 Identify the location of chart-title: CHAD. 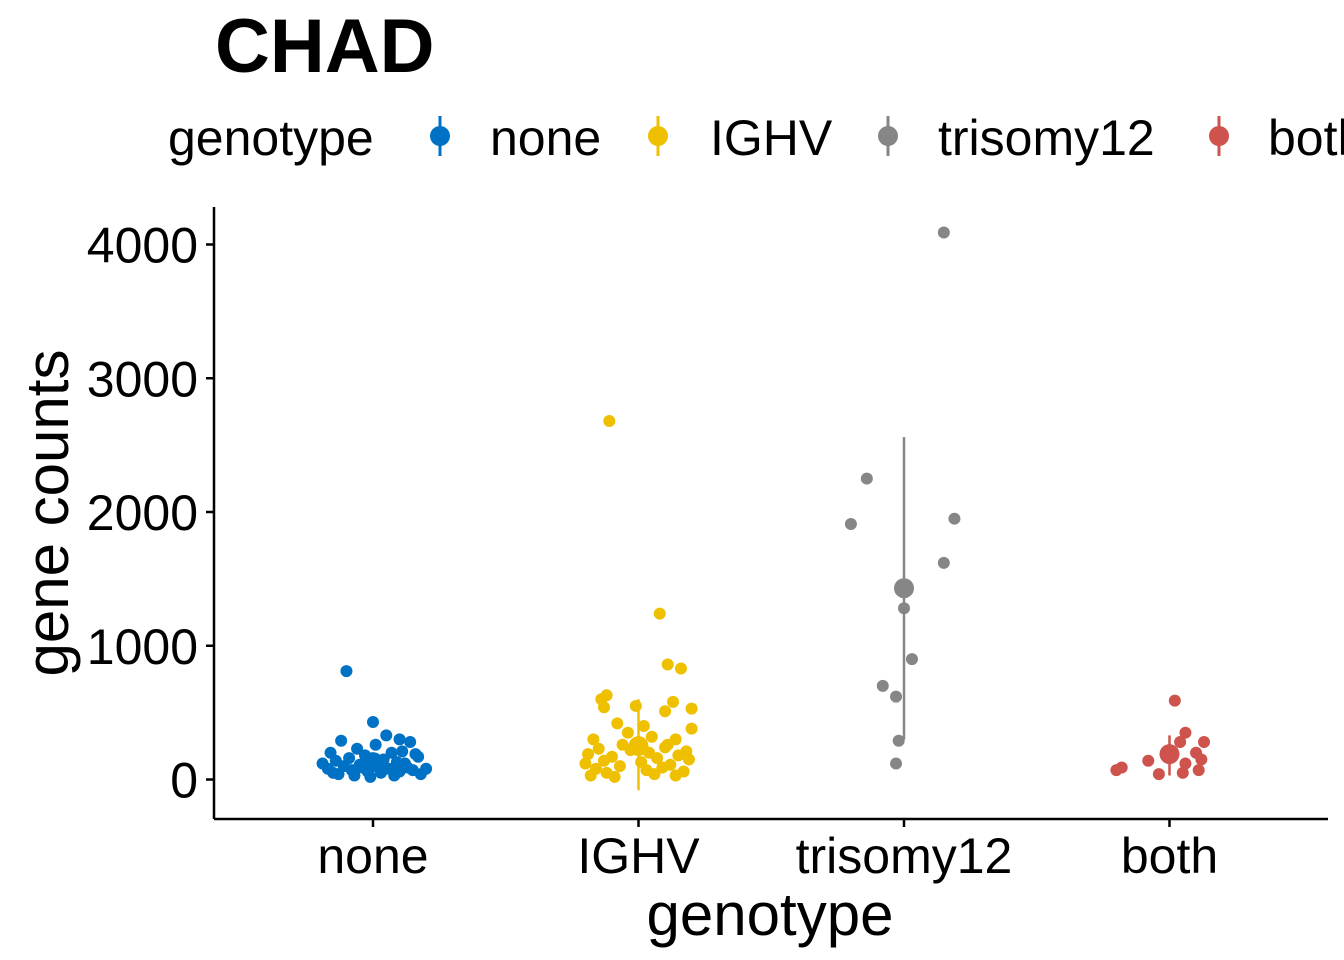
(325, 46).